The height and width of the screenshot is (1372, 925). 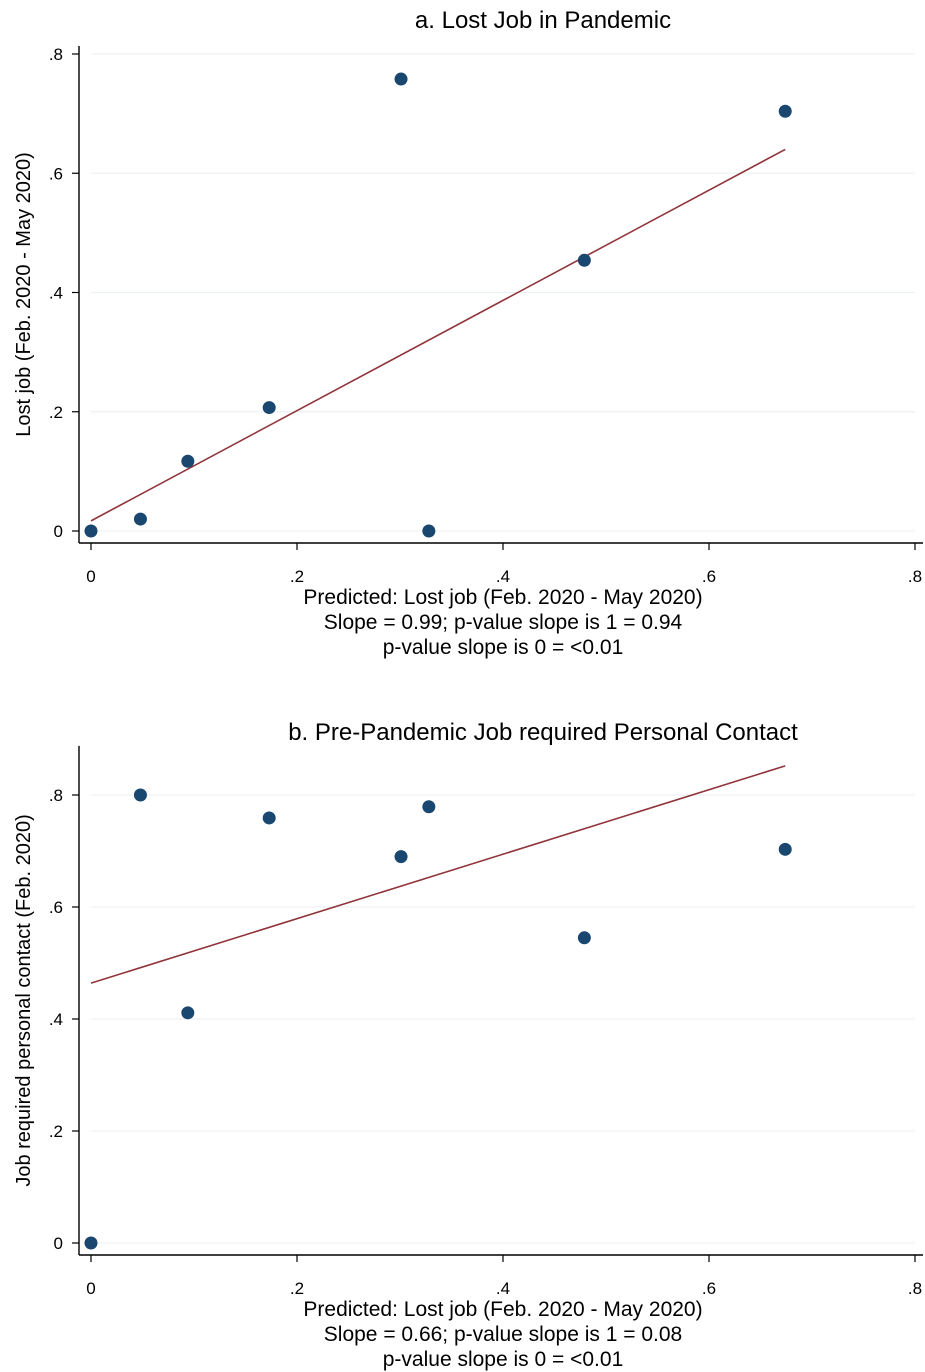 I want to click on slope-note: Slope = 0.99; p-value slope is 1 = 0.94, so click(x=503, y=622).